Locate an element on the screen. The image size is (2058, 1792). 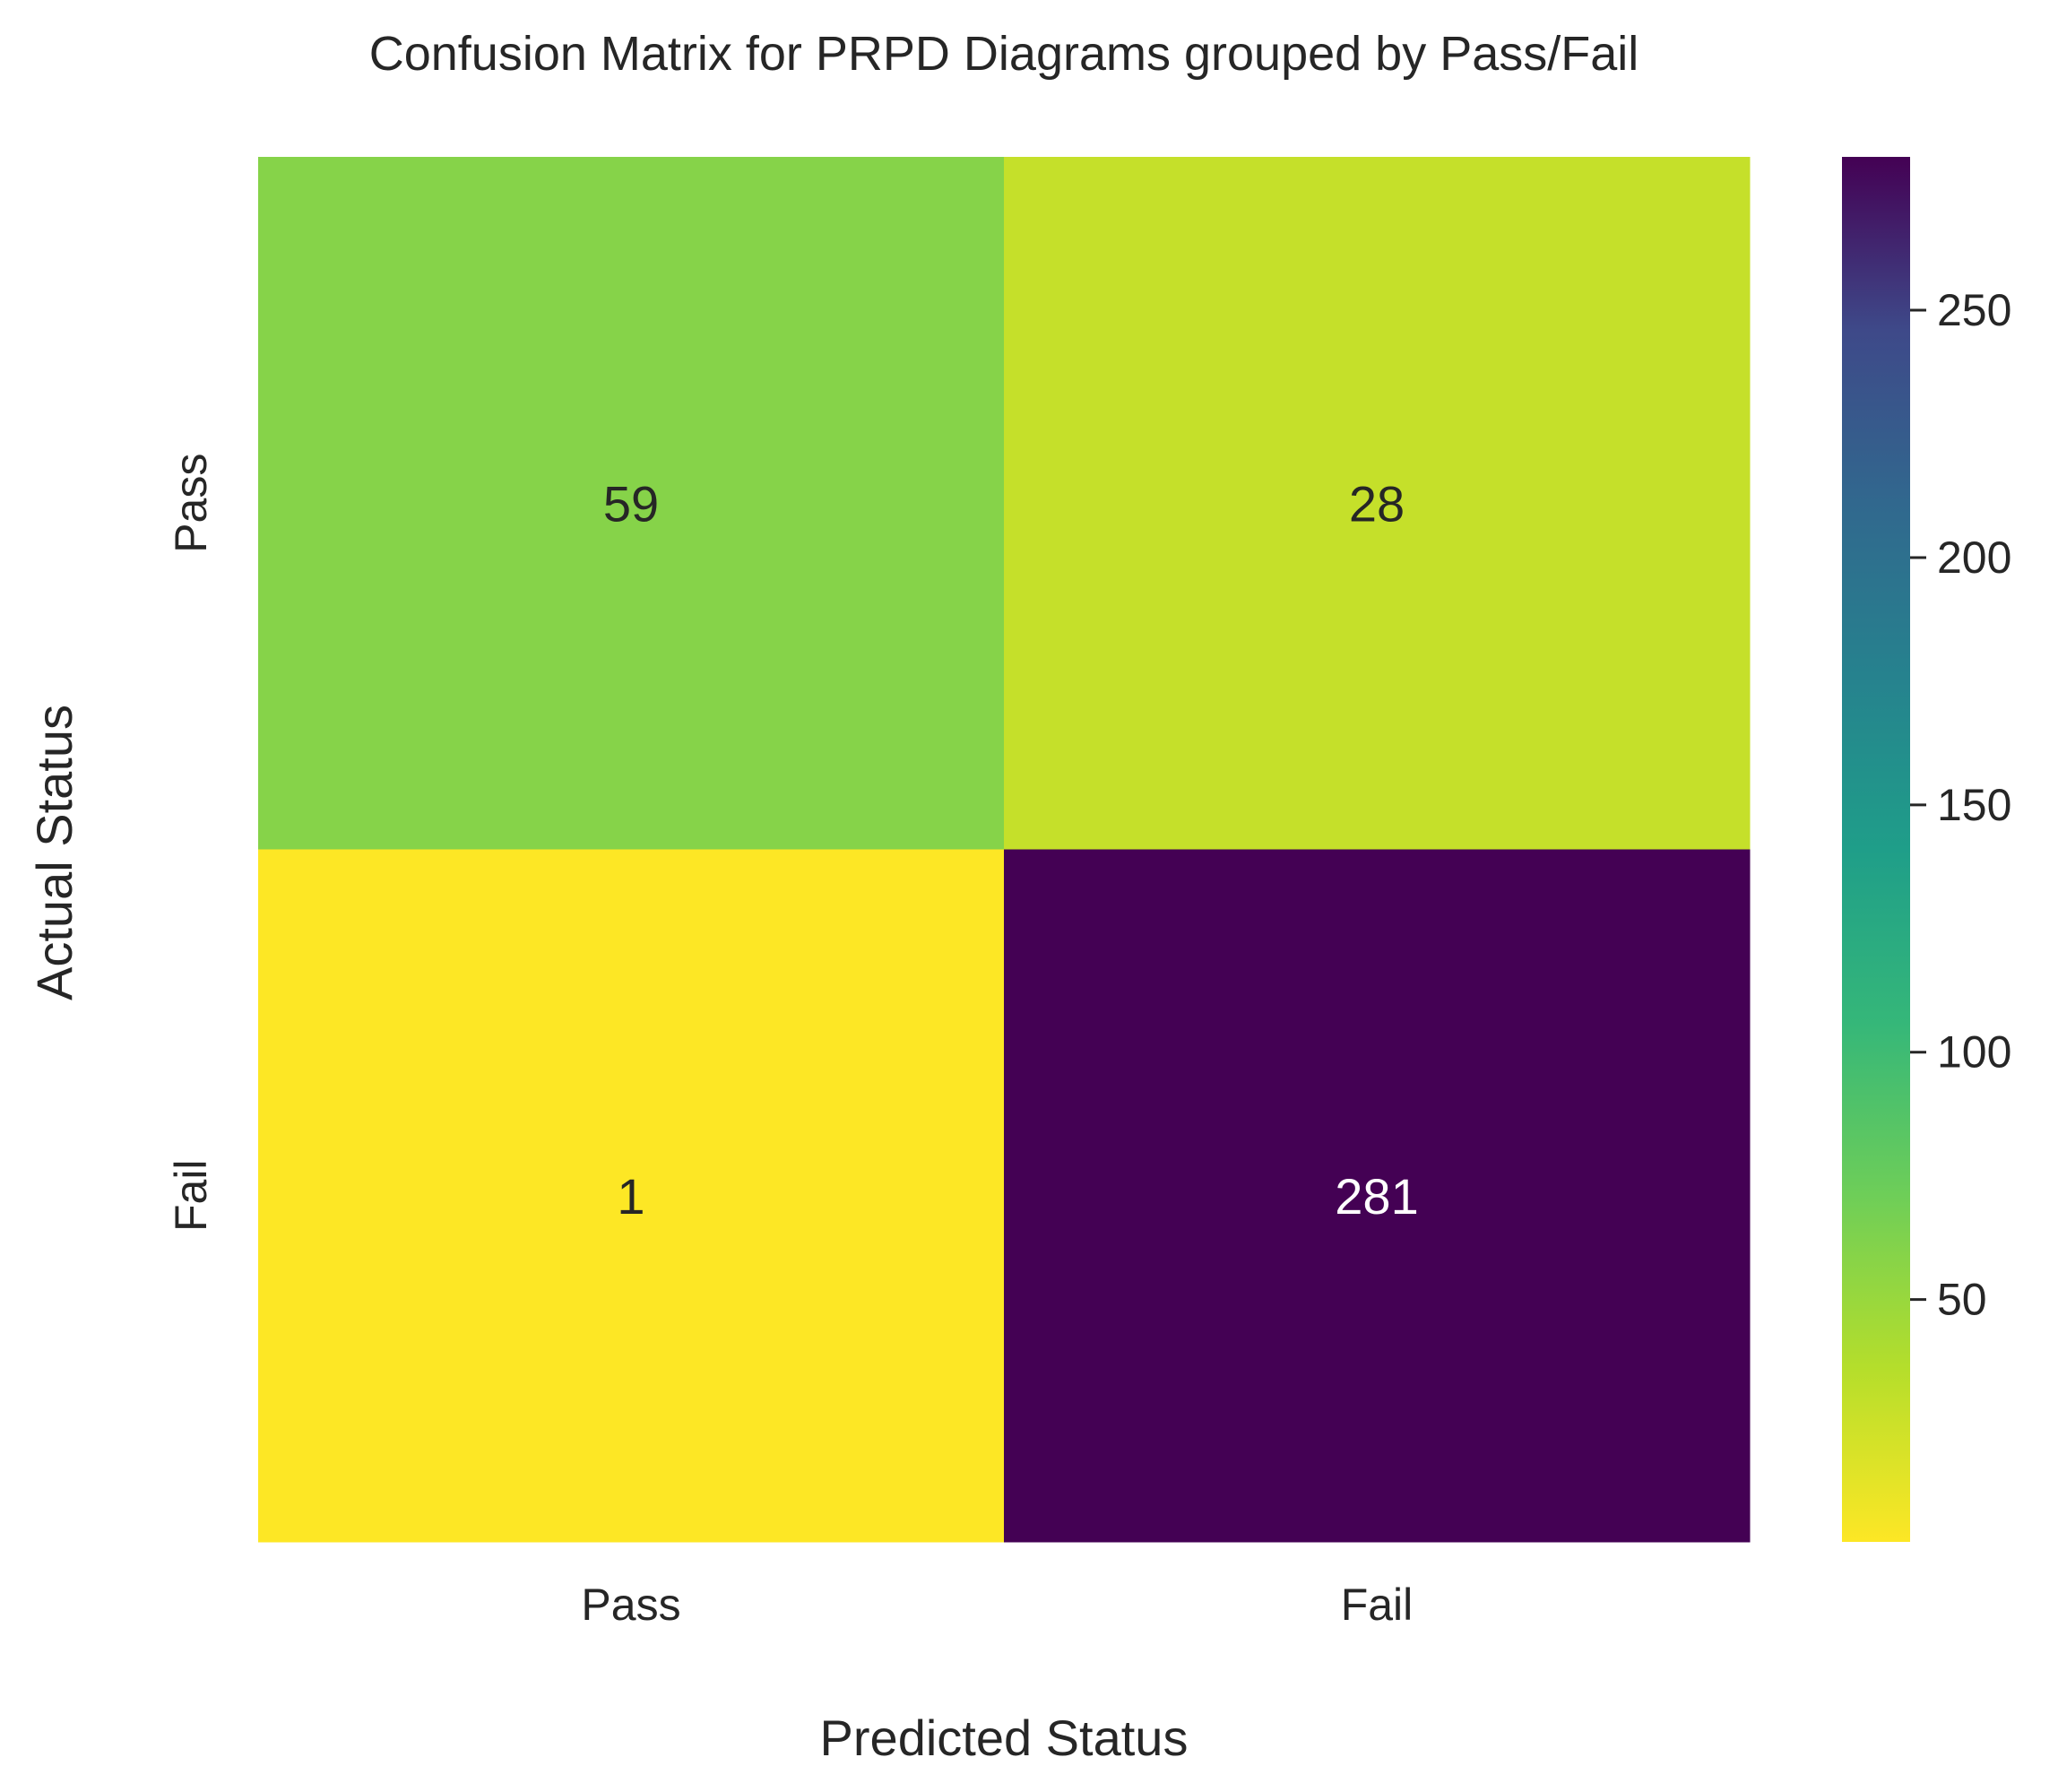
colorbar-ticks: 50 100 150 200 250 is located at coordinates (1960, 805).